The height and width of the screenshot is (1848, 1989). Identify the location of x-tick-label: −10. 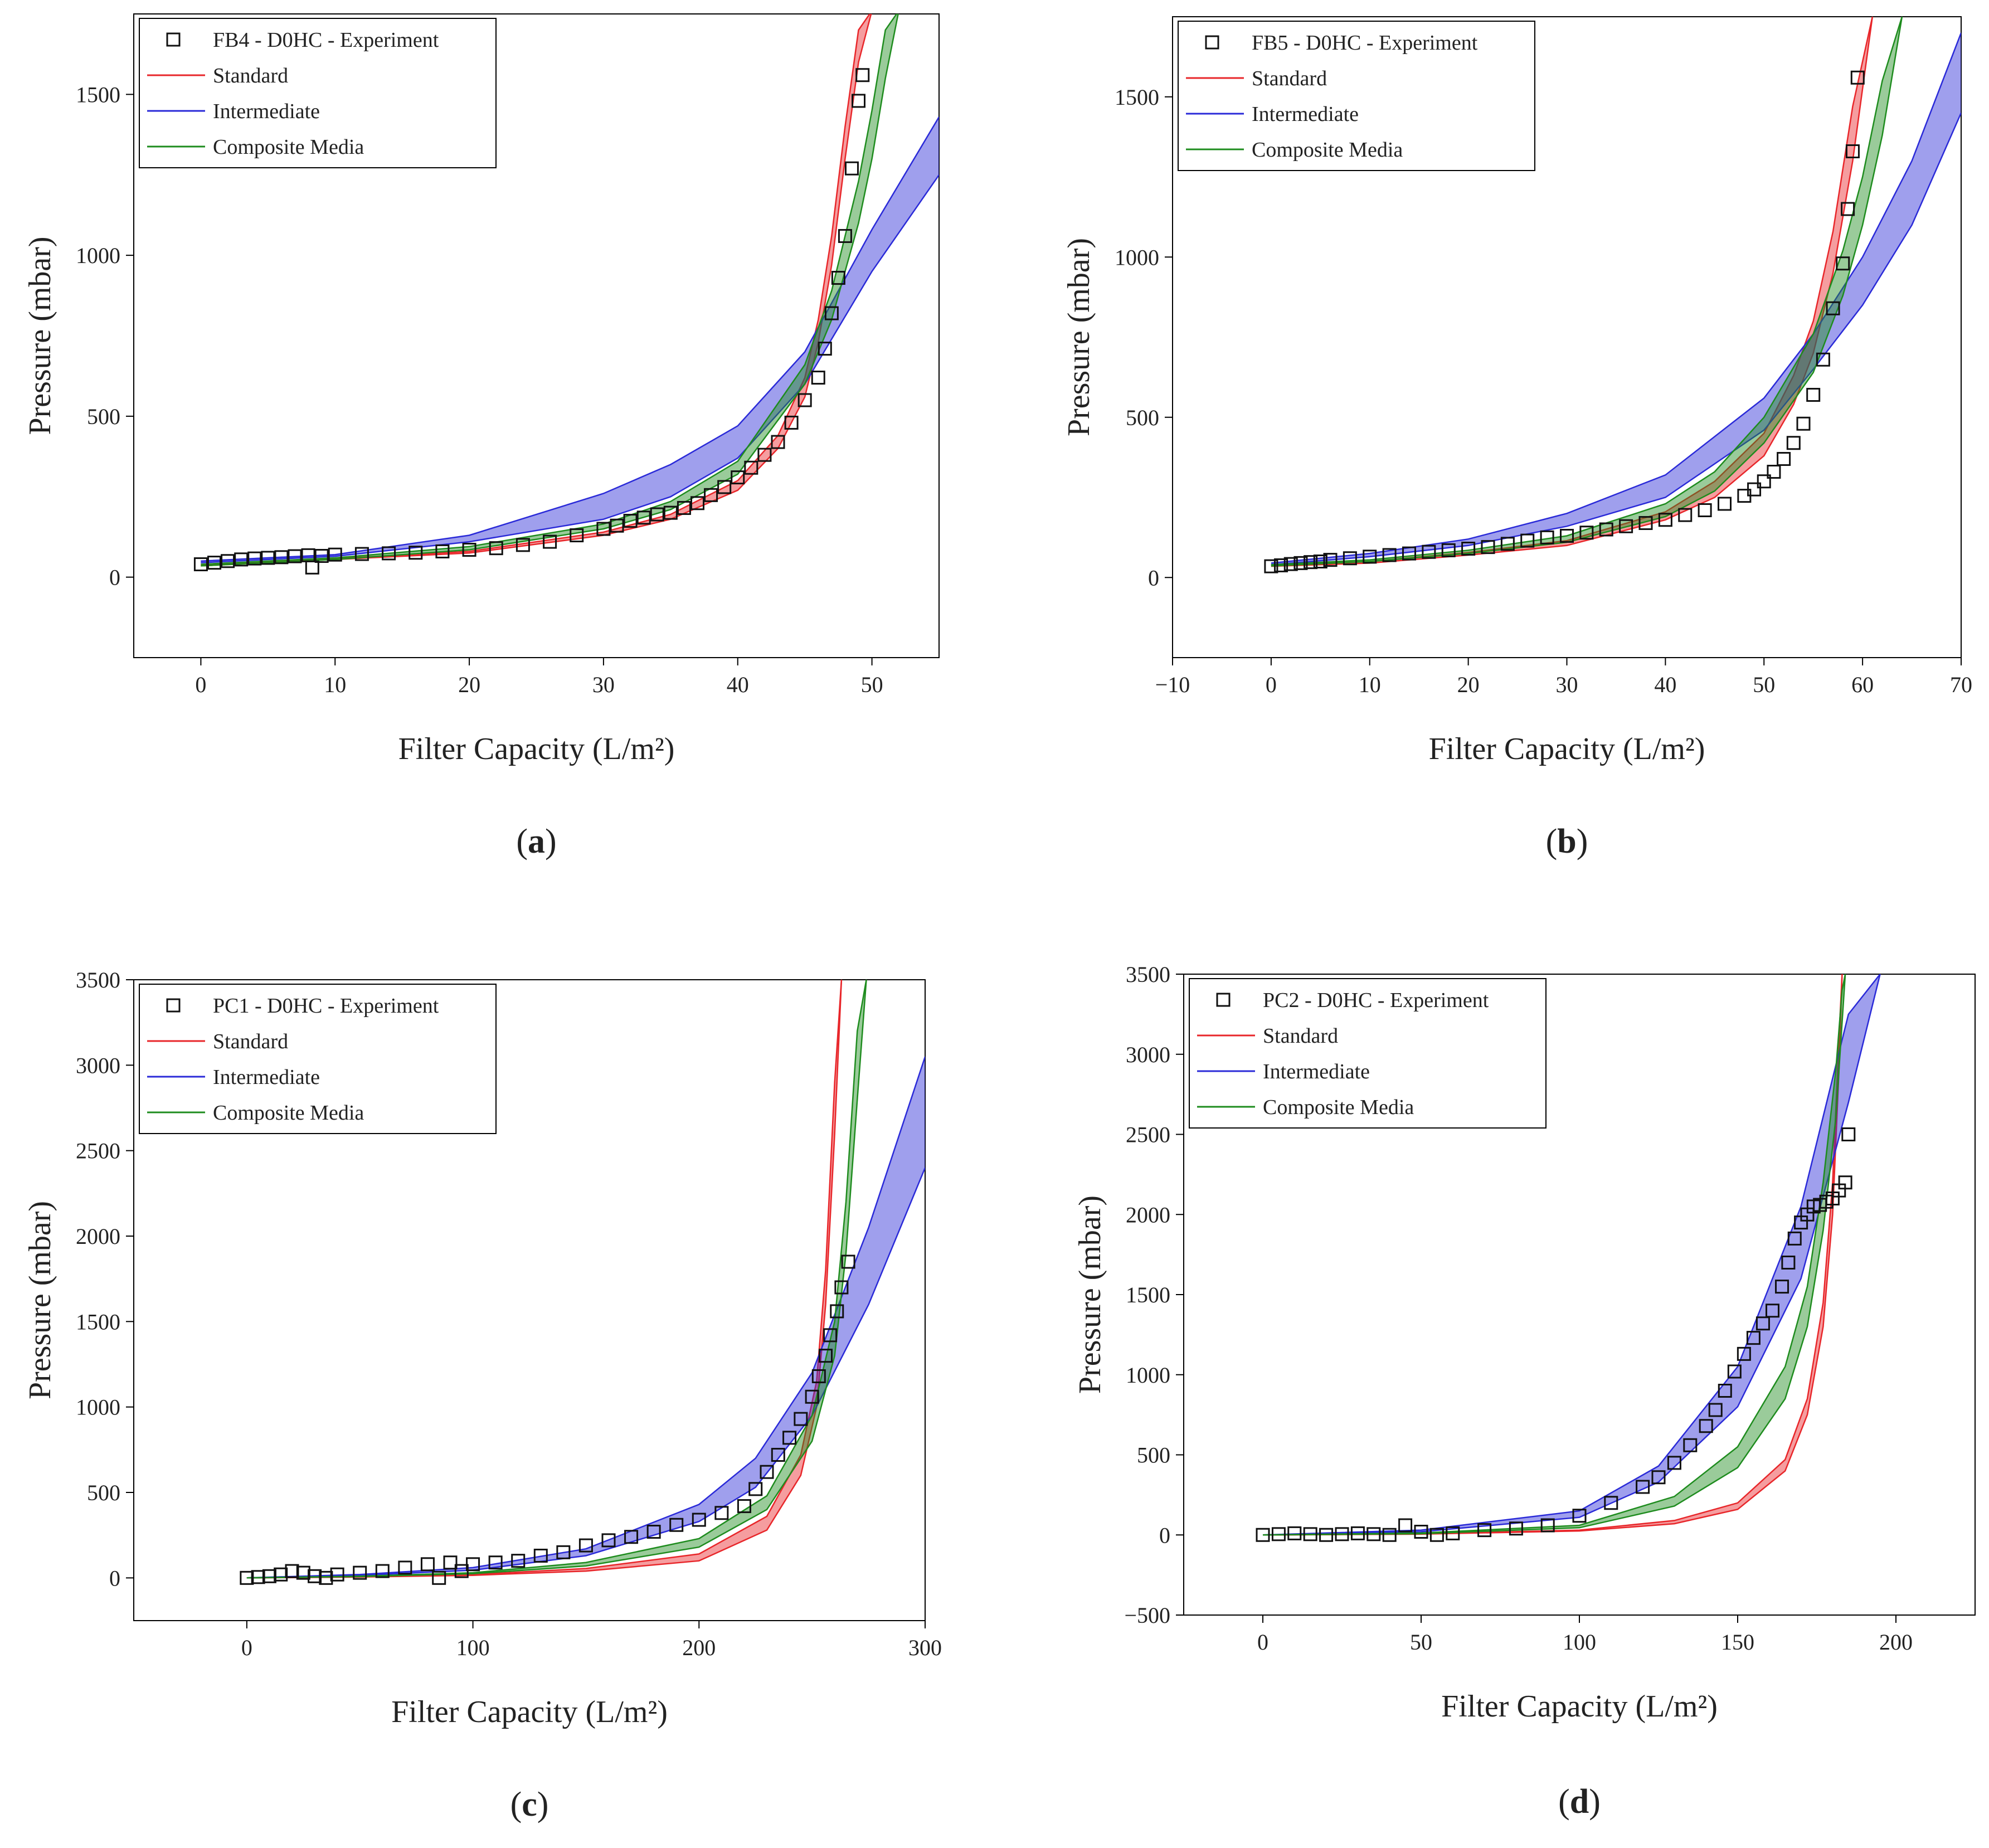
(1172, 684).